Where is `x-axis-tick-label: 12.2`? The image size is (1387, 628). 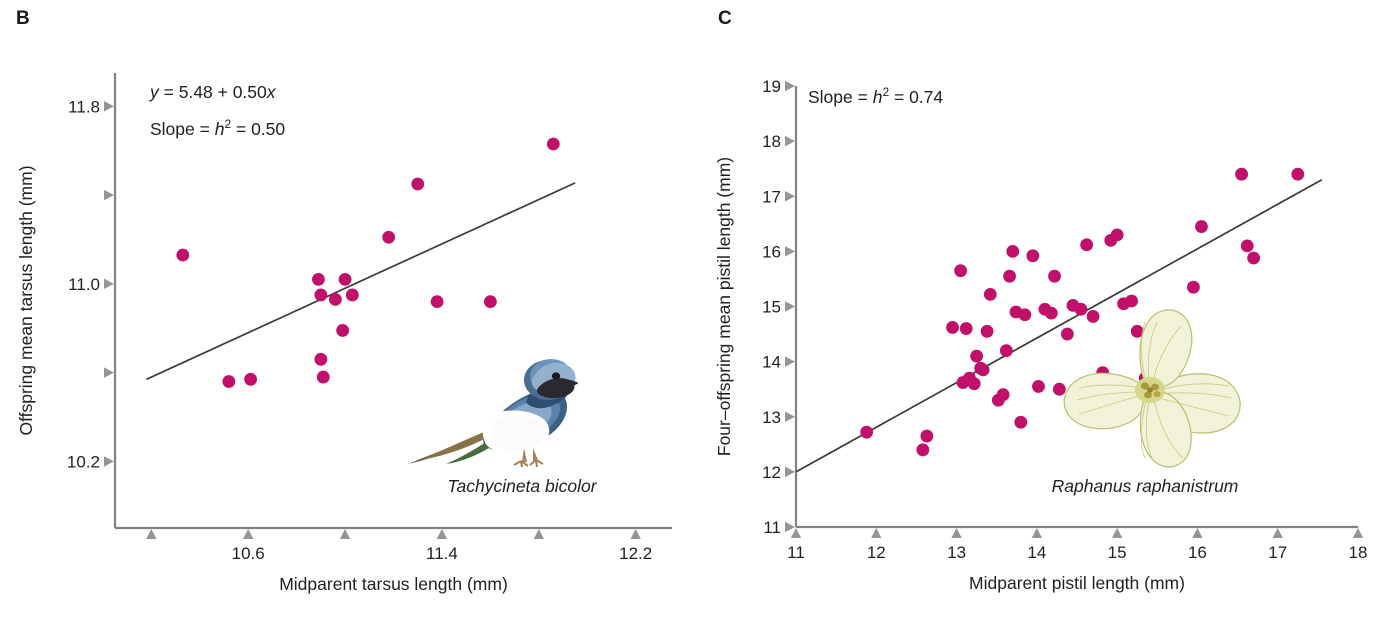 x-axis-tick-label: 12.2 is located at coordinates (635, 553).